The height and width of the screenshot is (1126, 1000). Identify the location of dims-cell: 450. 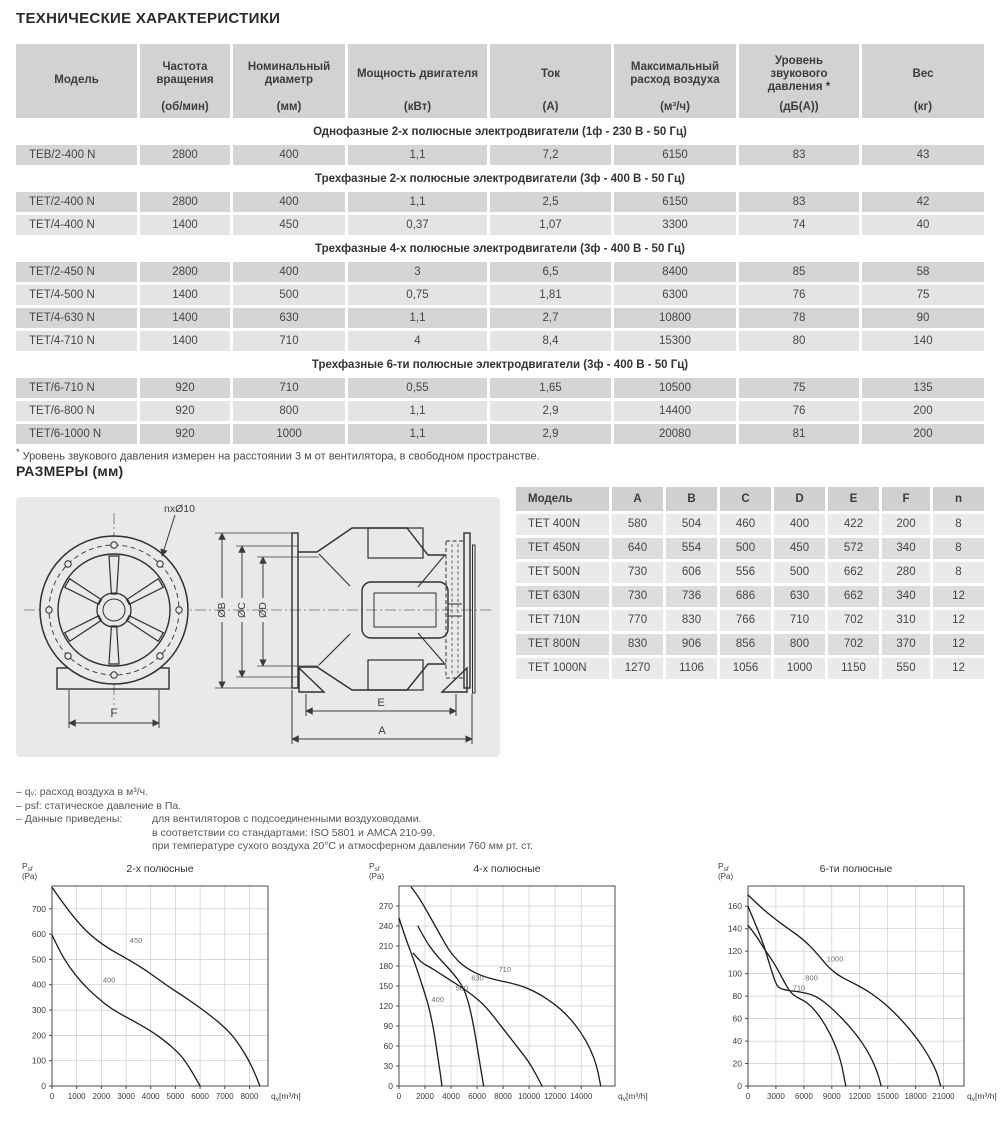
(799, 548).